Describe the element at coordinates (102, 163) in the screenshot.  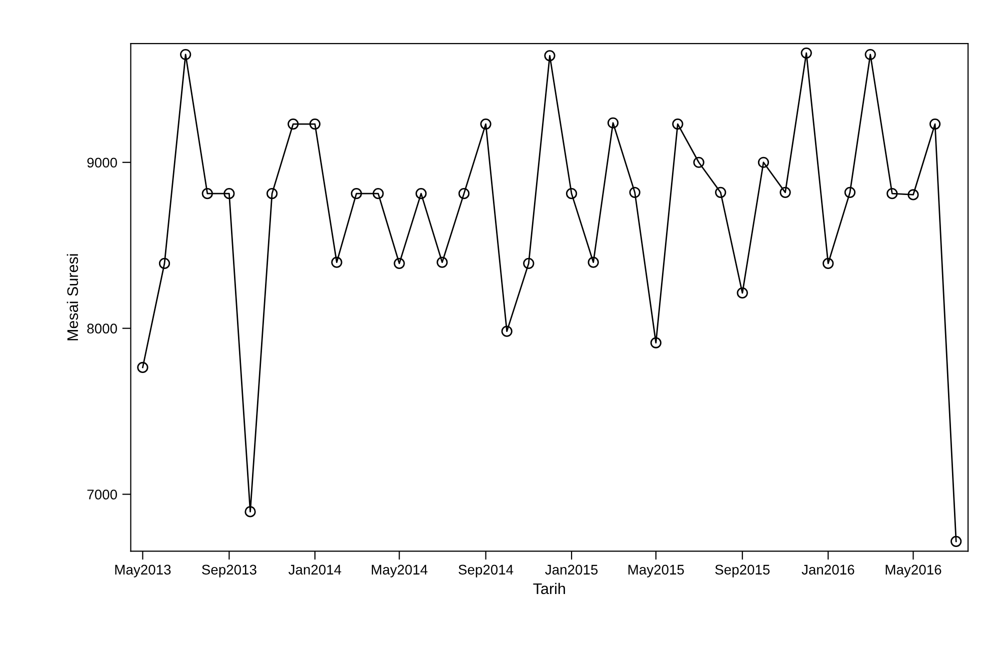
I see `y-tick-label: 9000` at that location.